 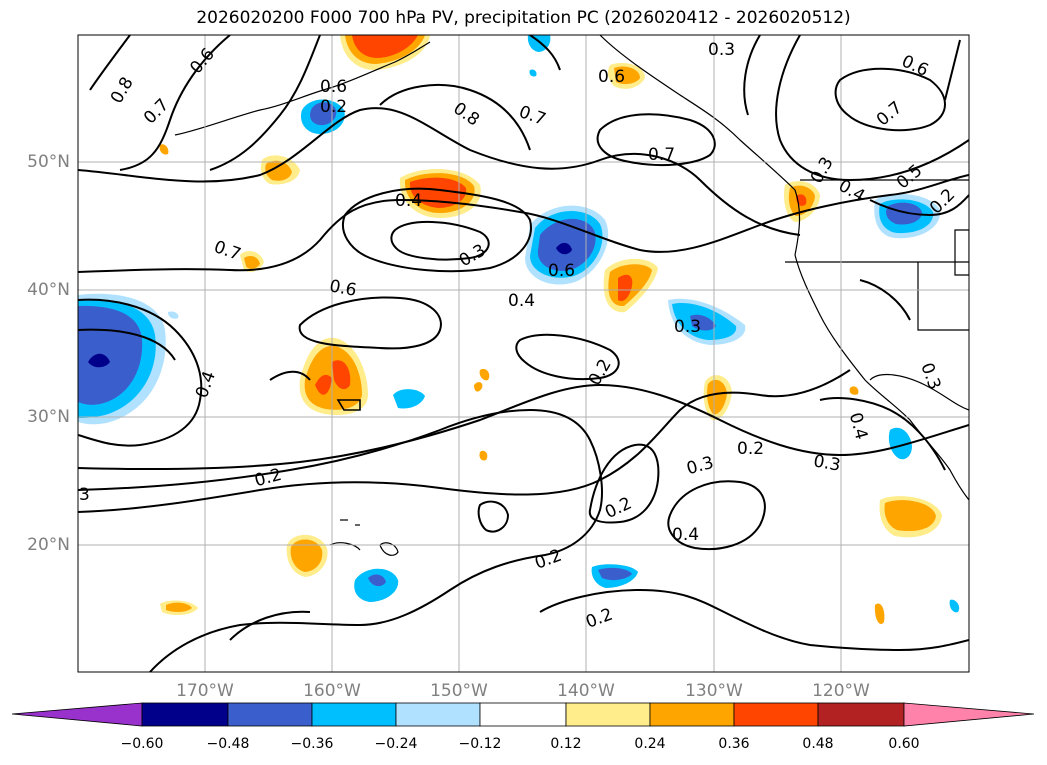 What do you see at coordinates (84, 495) in the screenshot?
I see `contour-label: 3` at bounding box center [84, 495].